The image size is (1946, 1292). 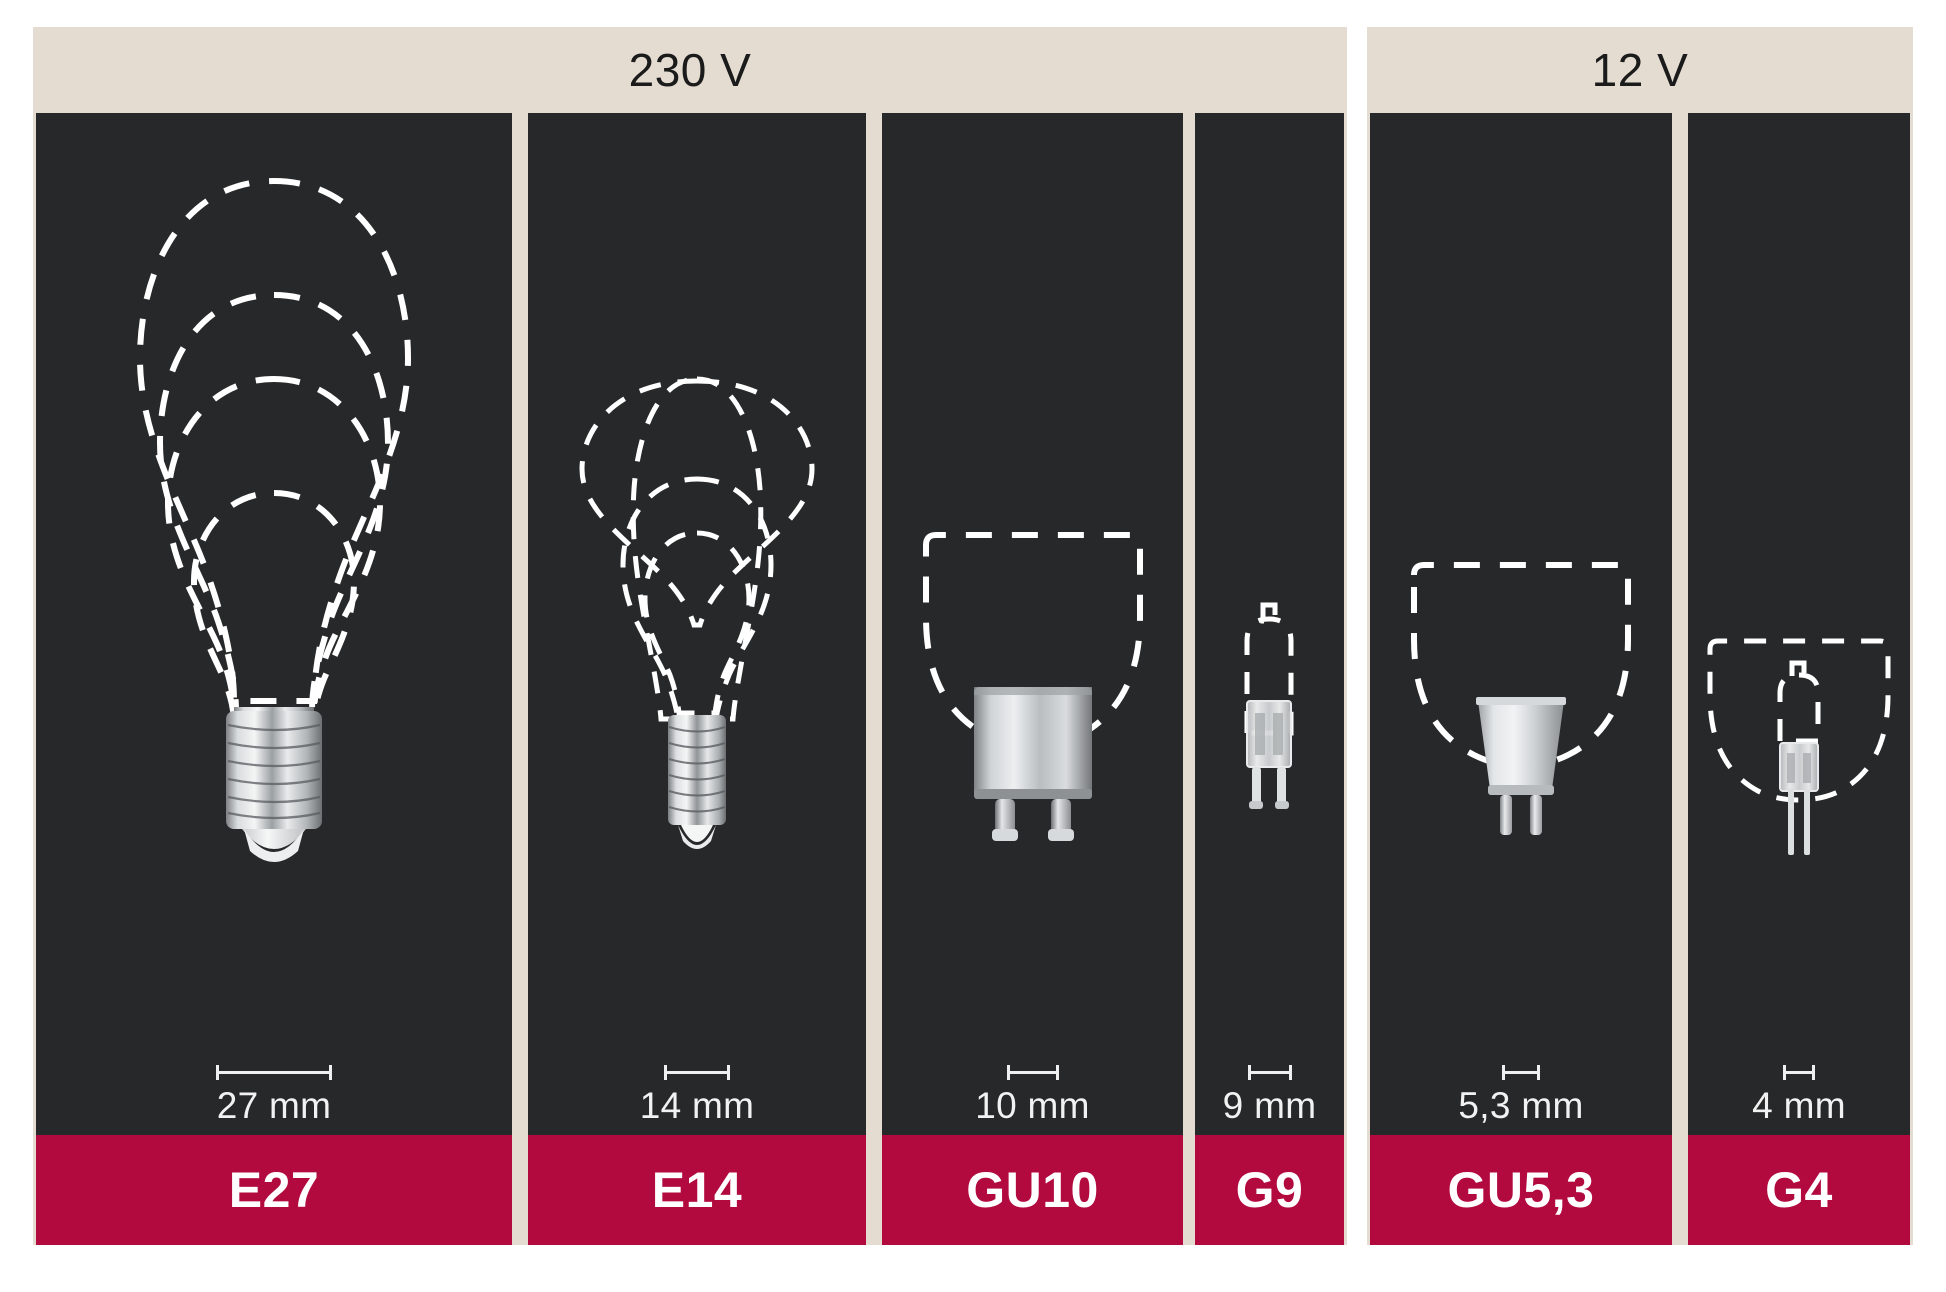 I want to click on measure-g4: 4 mm, so click(x=1799, y=1096).